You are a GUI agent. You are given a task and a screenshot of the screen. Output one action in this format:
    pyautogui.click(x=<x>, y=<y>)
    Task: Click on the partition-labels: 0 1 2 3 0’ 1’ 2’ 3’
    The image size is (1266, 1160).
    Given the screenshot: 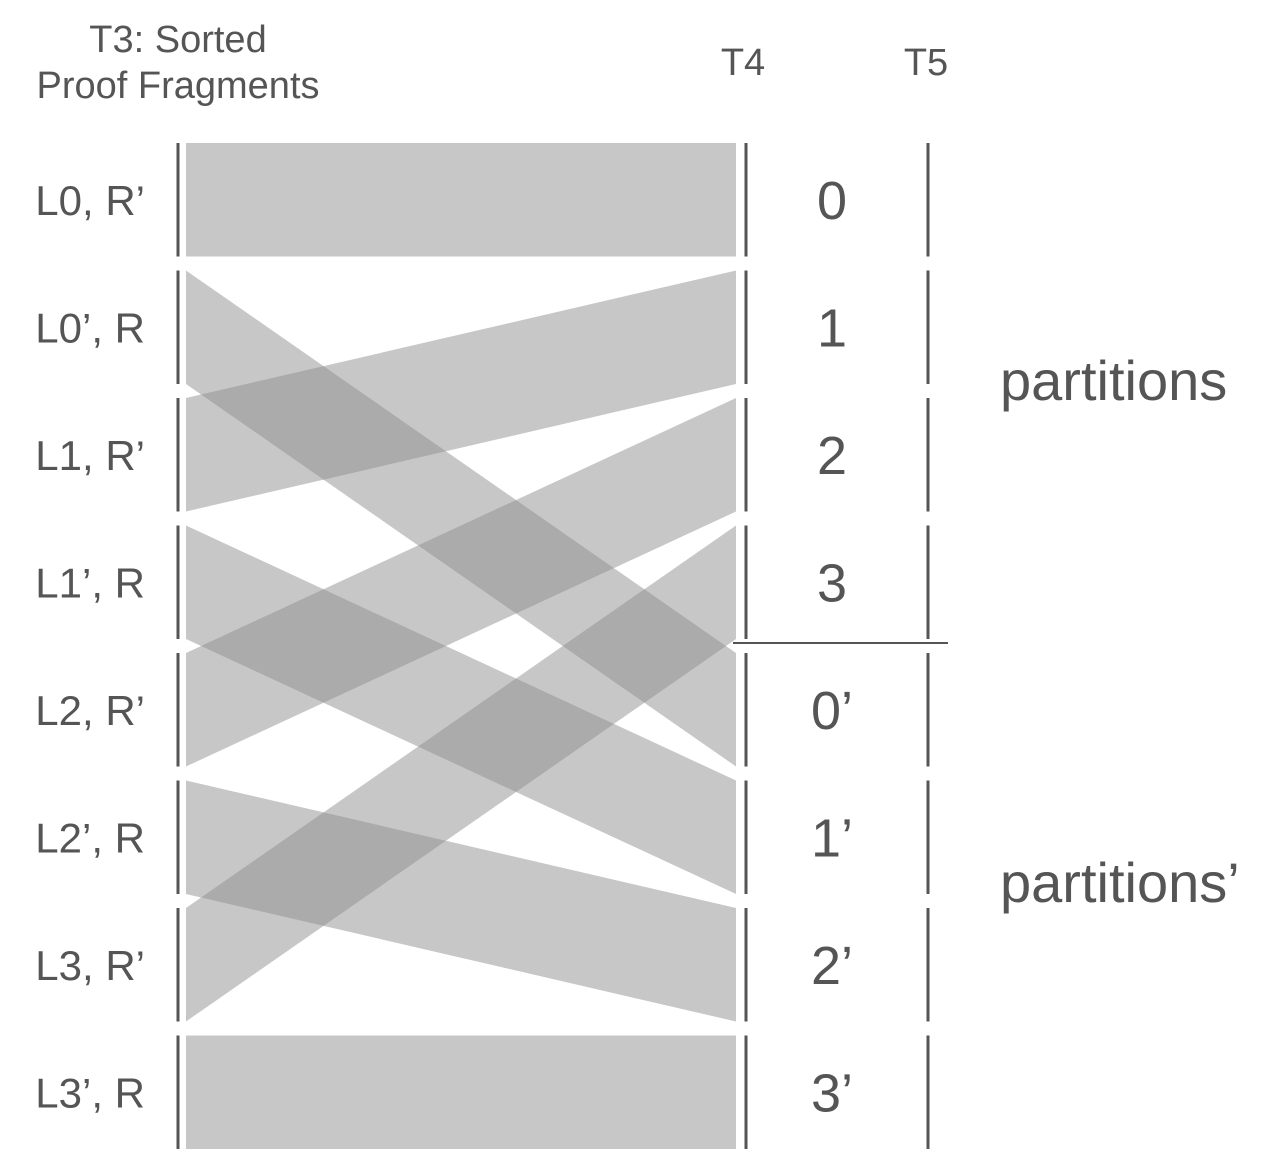 What is the action you would take?
    pyautogui.click(x=832, y=647)
    